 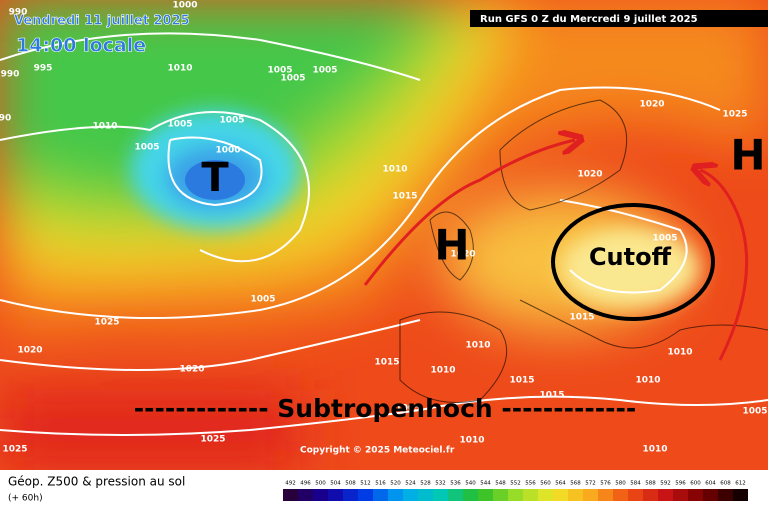 What do you see at coordinates (575, 484) in the screenshot?
I see `scale-label: 568` at bounding box center [575, 484].